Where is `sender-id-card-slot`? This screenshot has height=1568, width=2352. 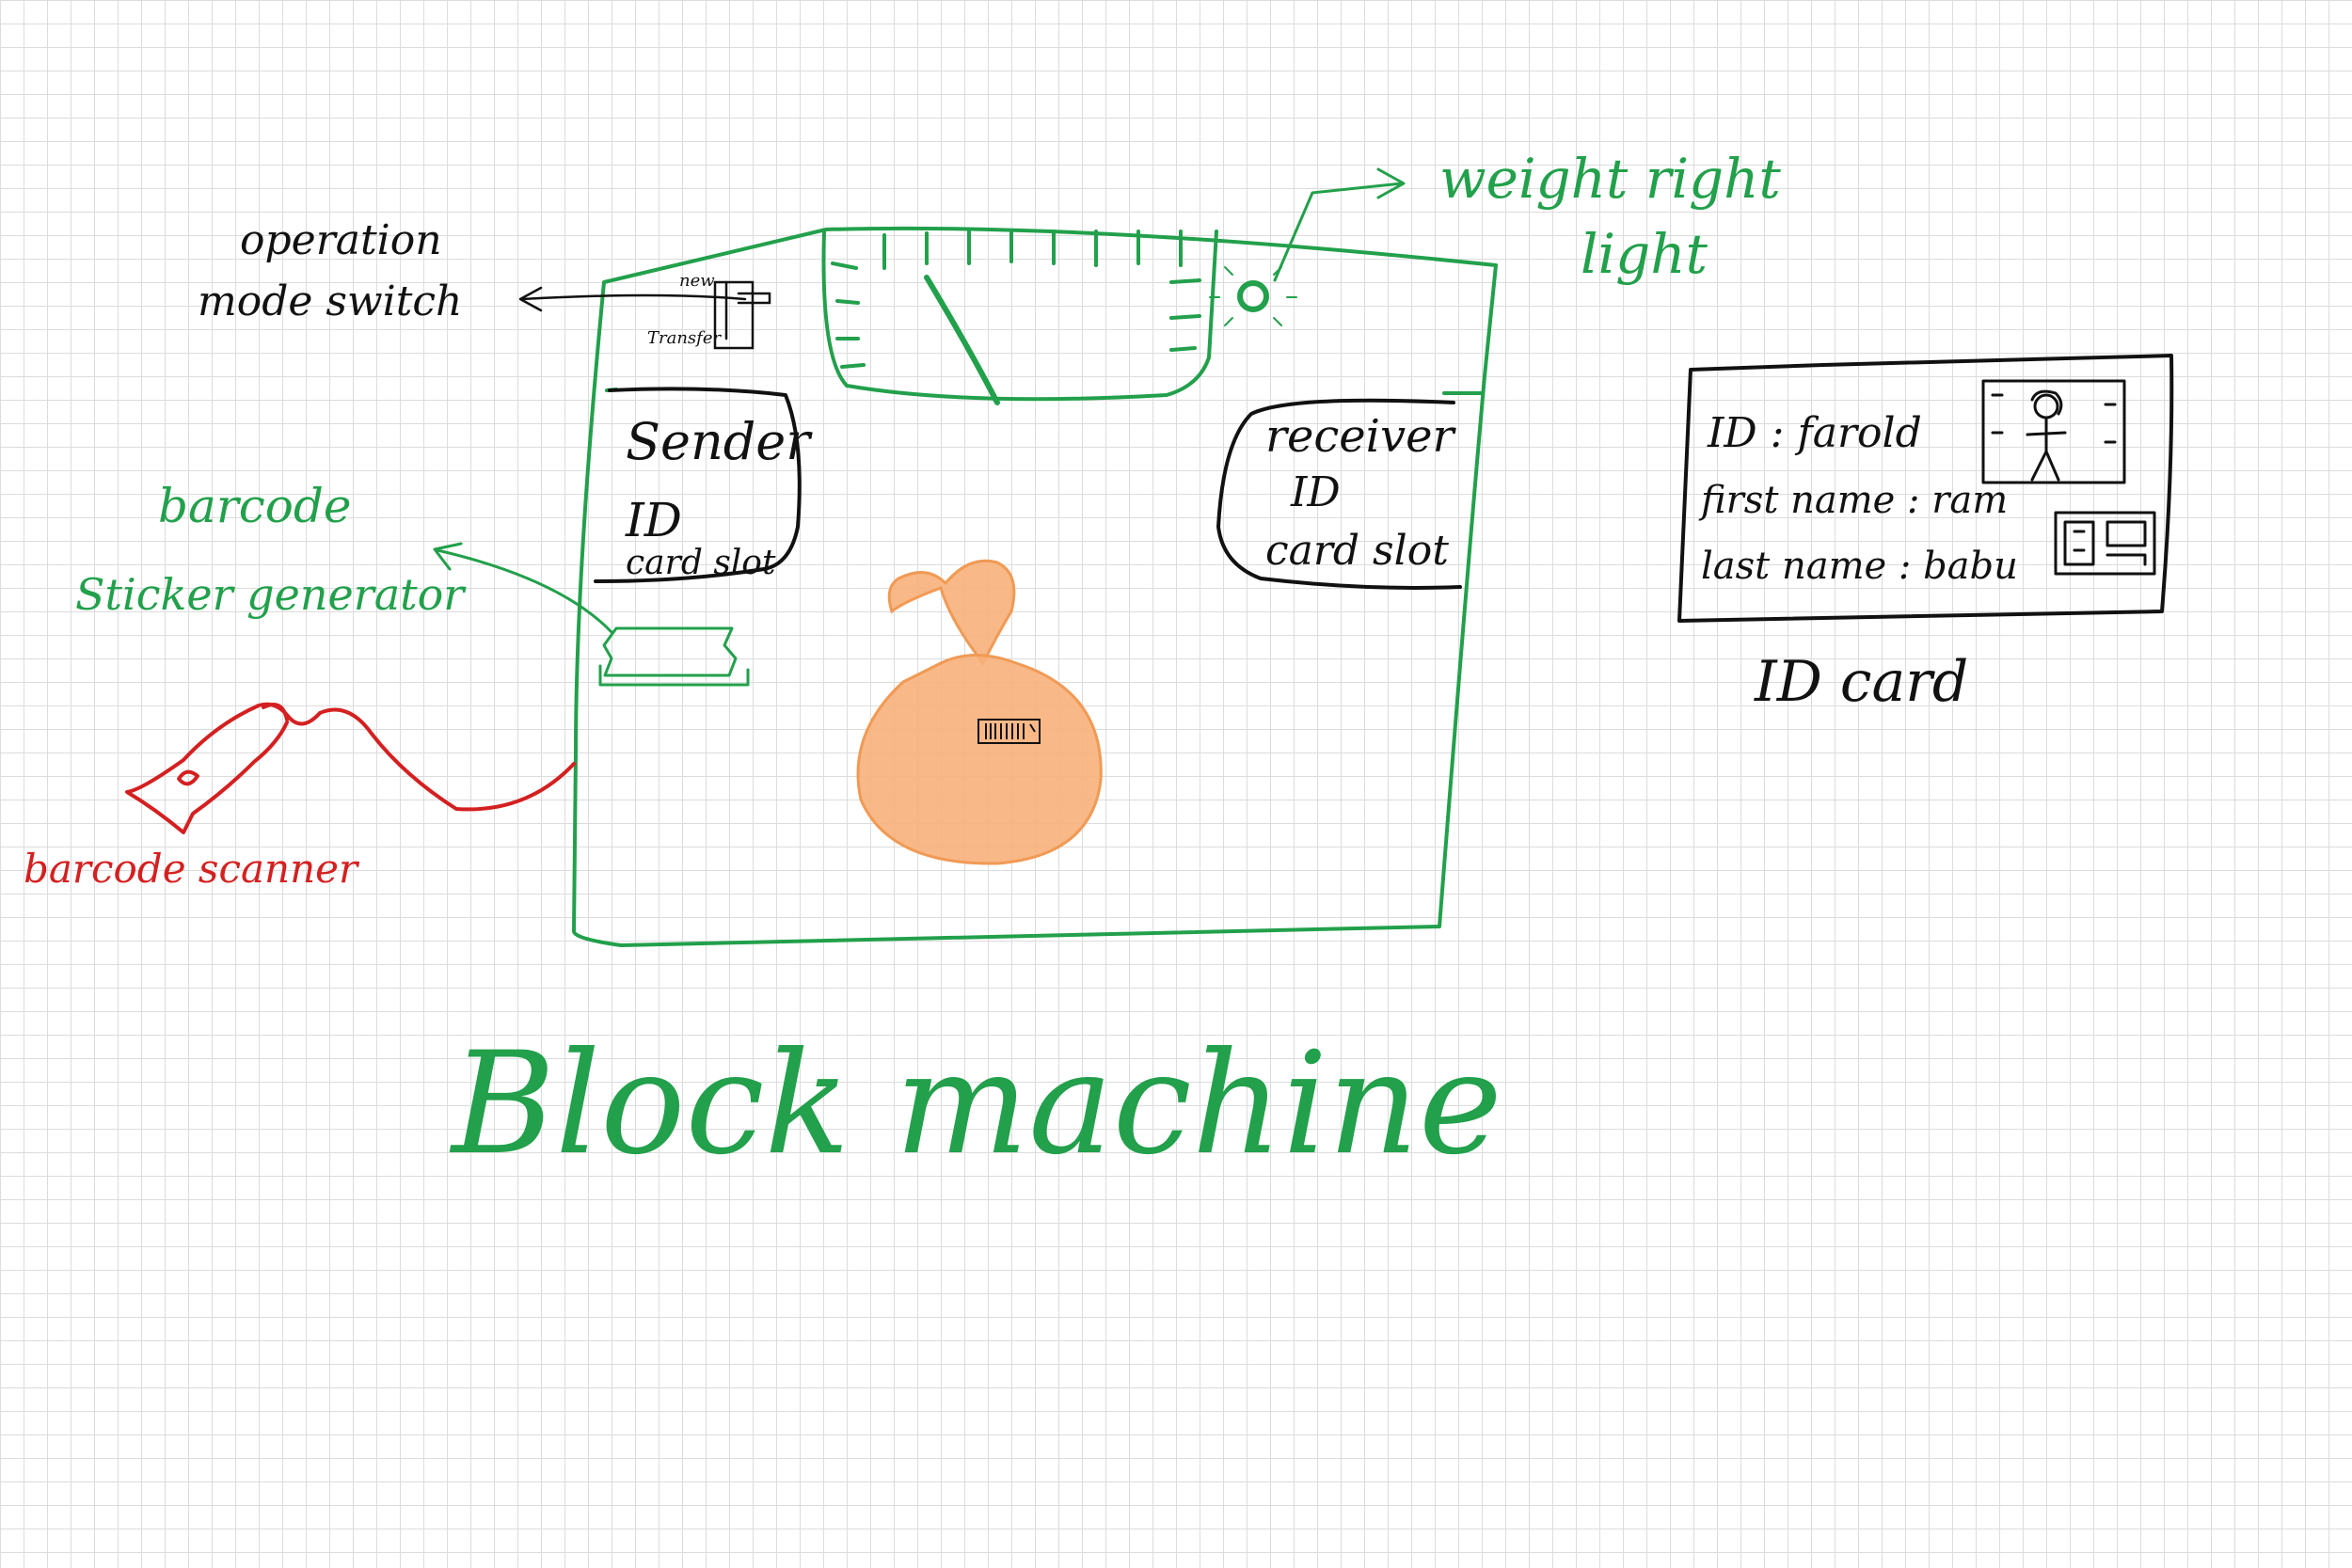 sender-id-card-slot is located at coordinates (698, 485).